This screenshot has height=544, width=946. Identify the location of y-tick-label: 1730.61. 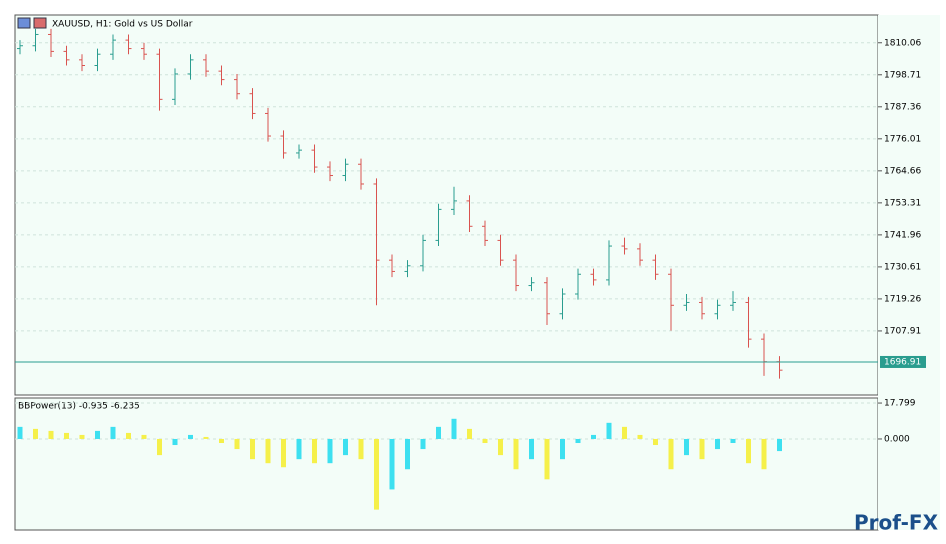
(902, 267).